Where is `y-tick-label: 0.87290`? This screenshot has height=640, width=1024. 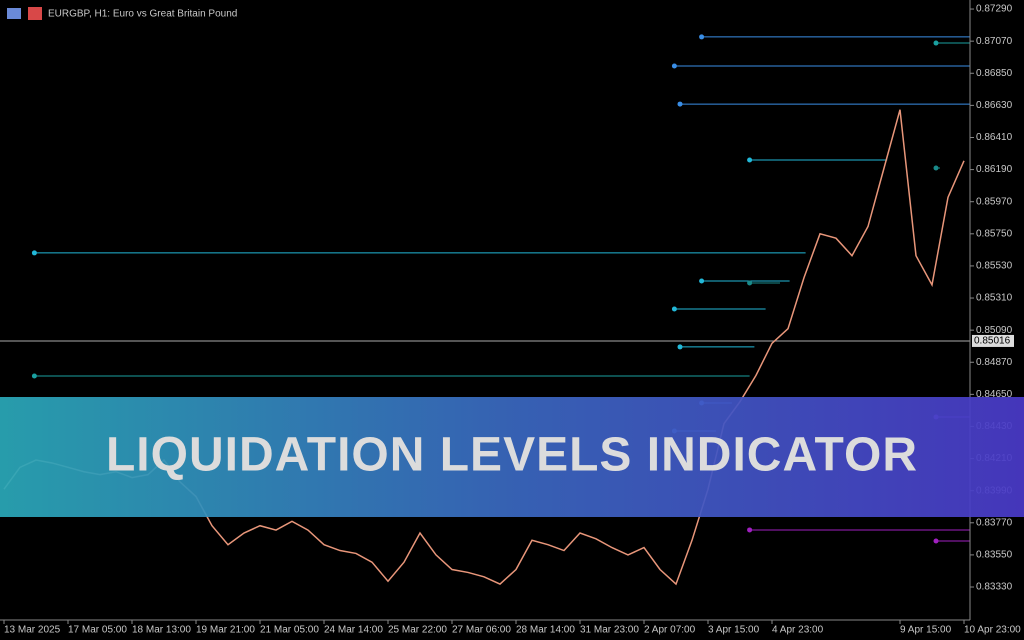
y-tick-label: 0.87290 is located at coordinates (994, 9).